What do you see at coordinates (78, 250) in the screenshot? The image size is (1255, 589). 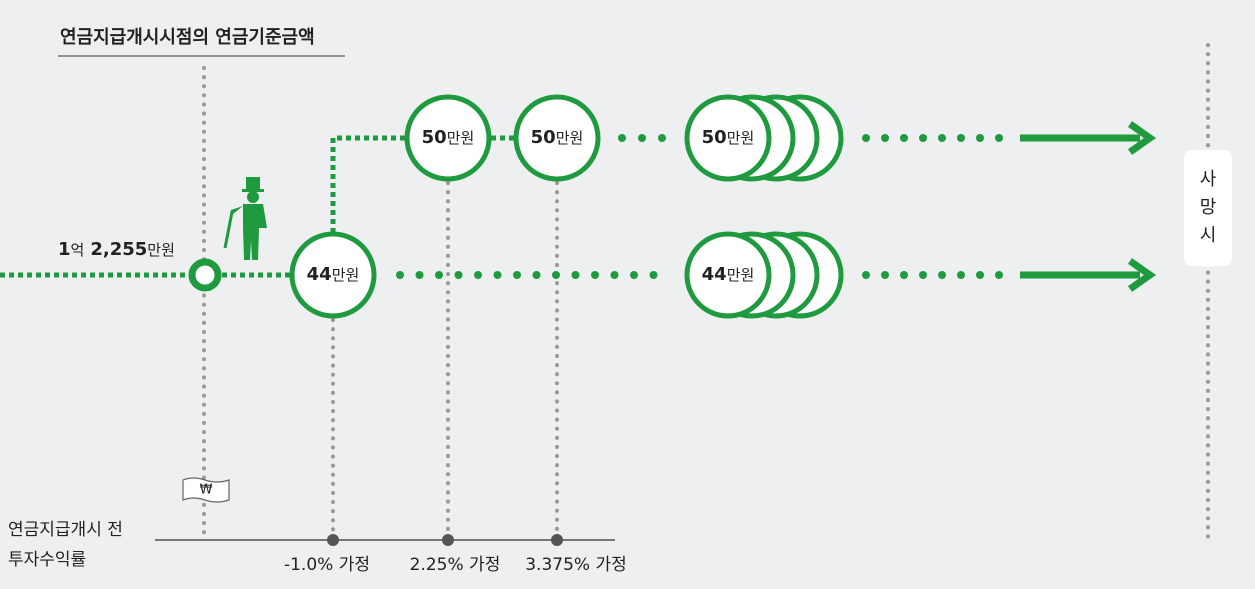 I see `amount-part: 억` at bounding box center [78, 250].